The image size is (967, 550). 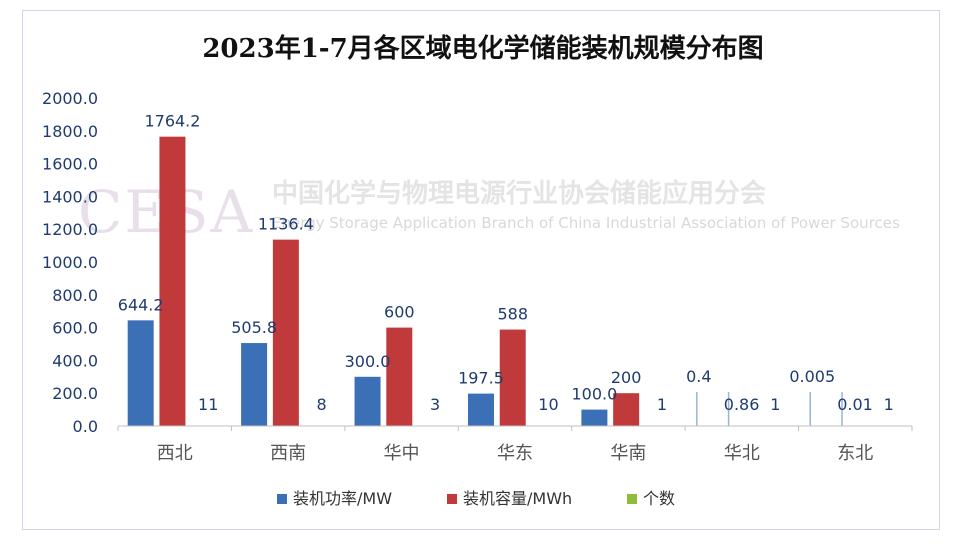 I want to click on data-label: 588, so click(x=512, y=314).